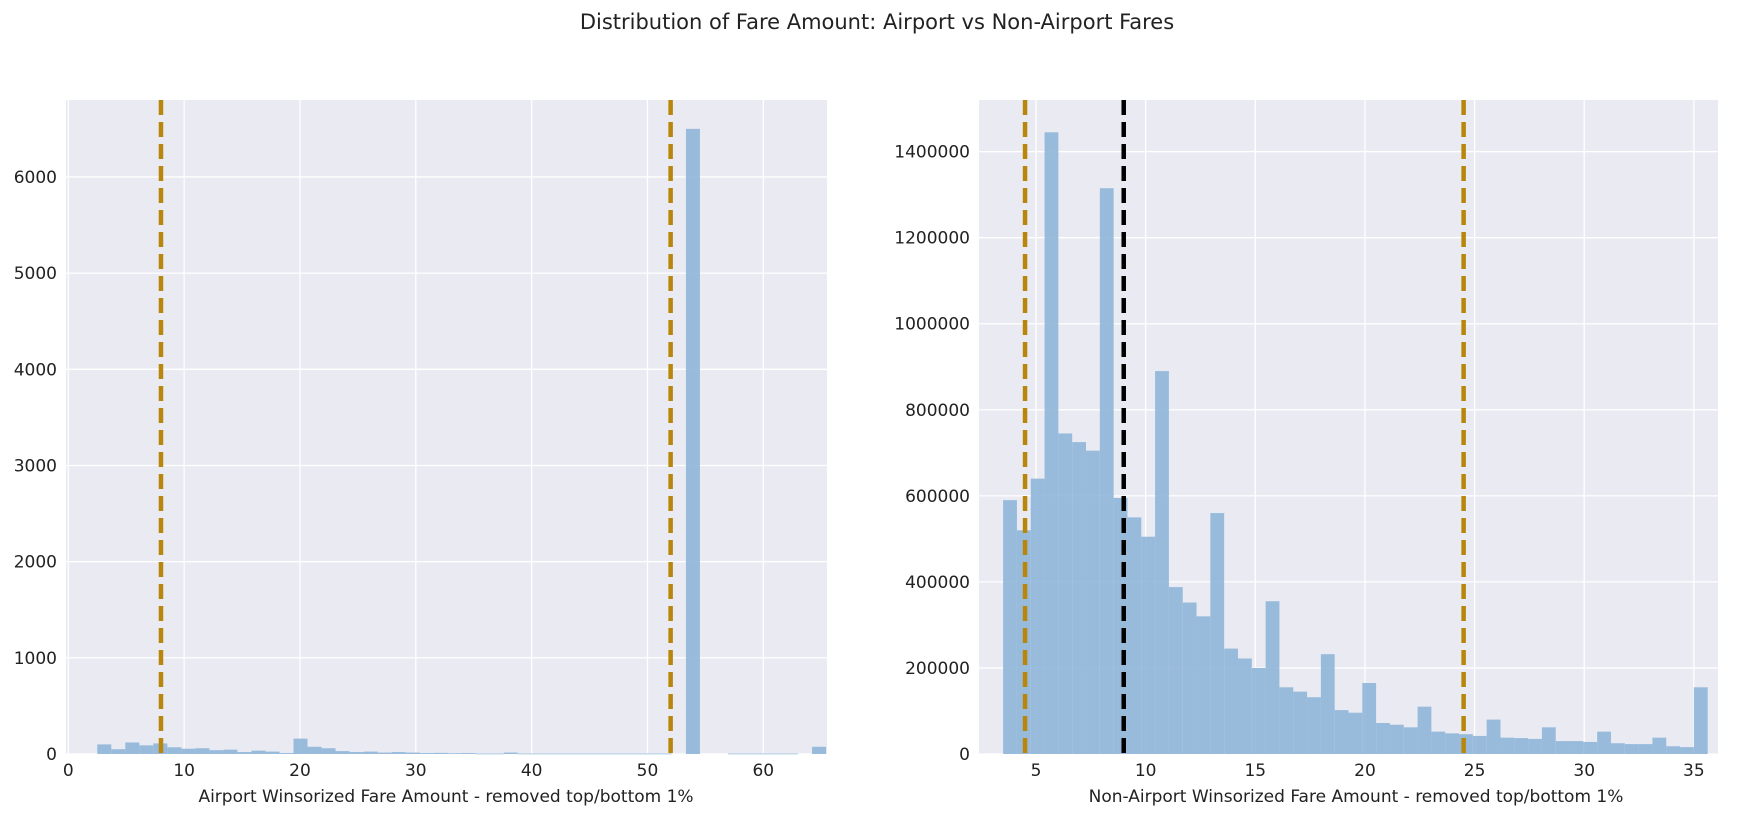  I want to click on non-airport-y-tick-label: 200000, so click(937, 669).